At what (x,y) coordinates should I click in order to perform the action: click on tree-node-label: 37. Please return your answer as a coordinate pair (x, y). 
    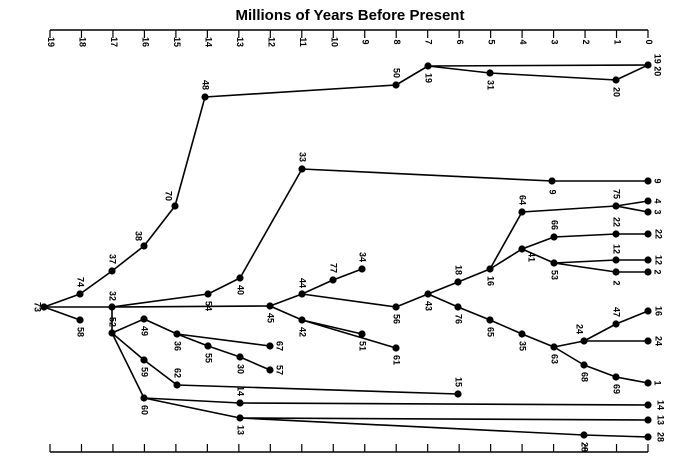
    Looking at the image, I should click on (113, 259).